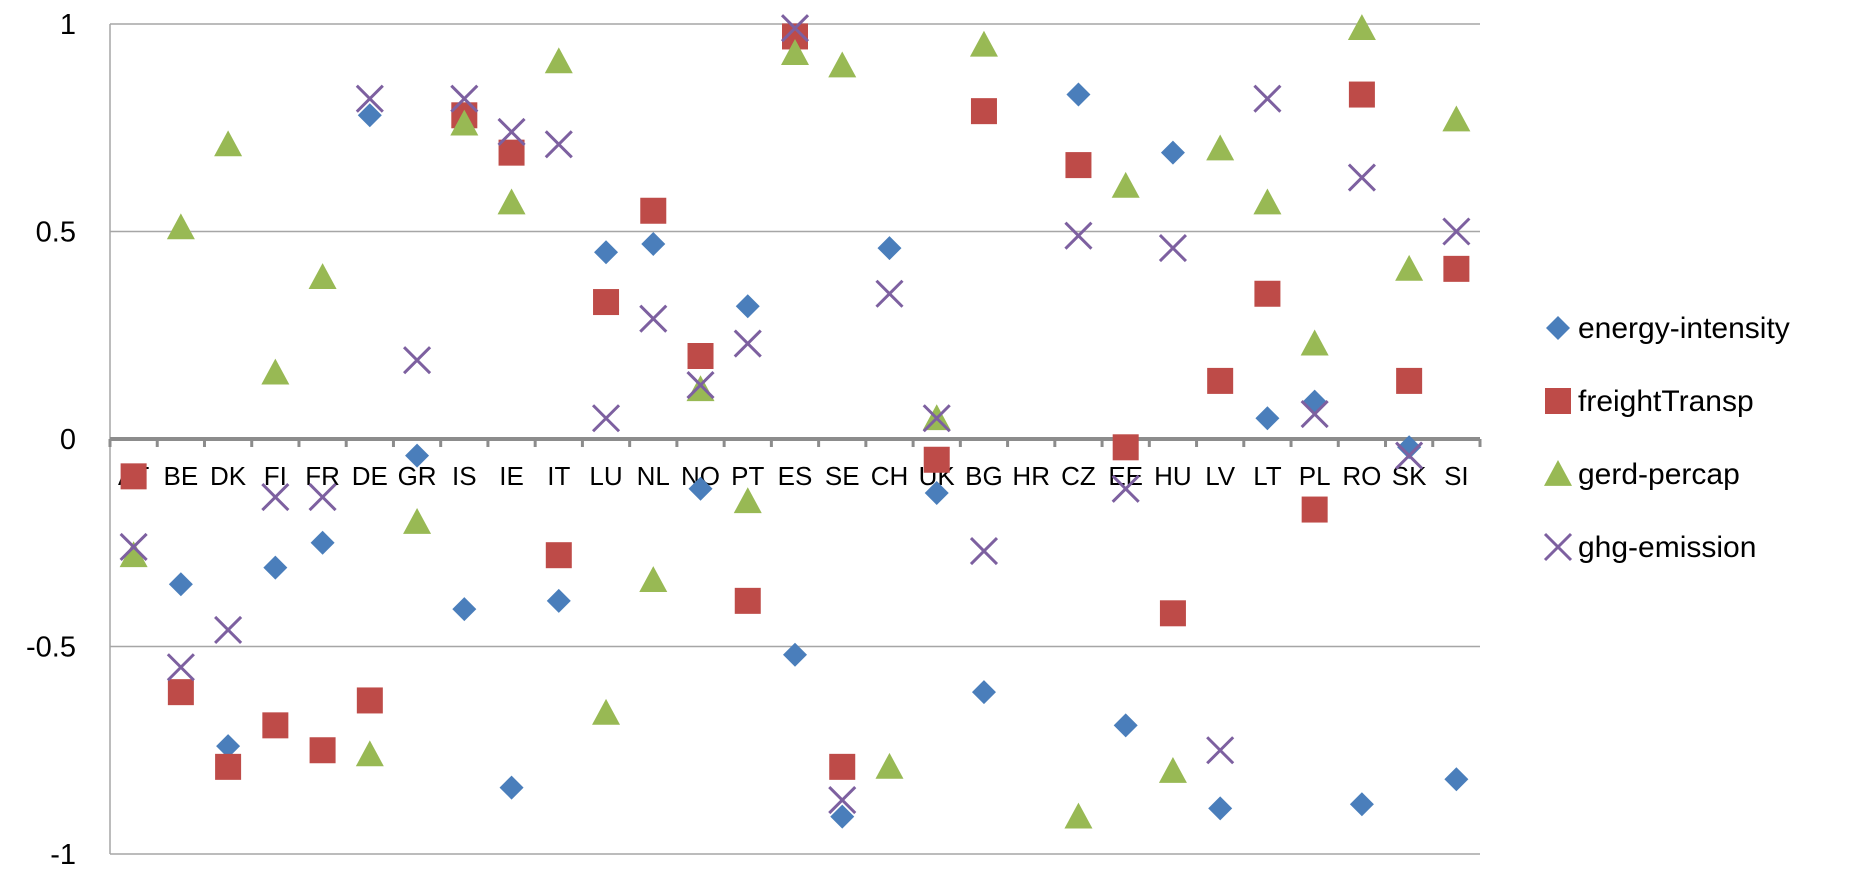 This screenshot has height=869, width=1854. What do you see at coordinates (842, 476) in the screenshot?
I see `x-tick-label: SE` at bounding box center [842, 476].